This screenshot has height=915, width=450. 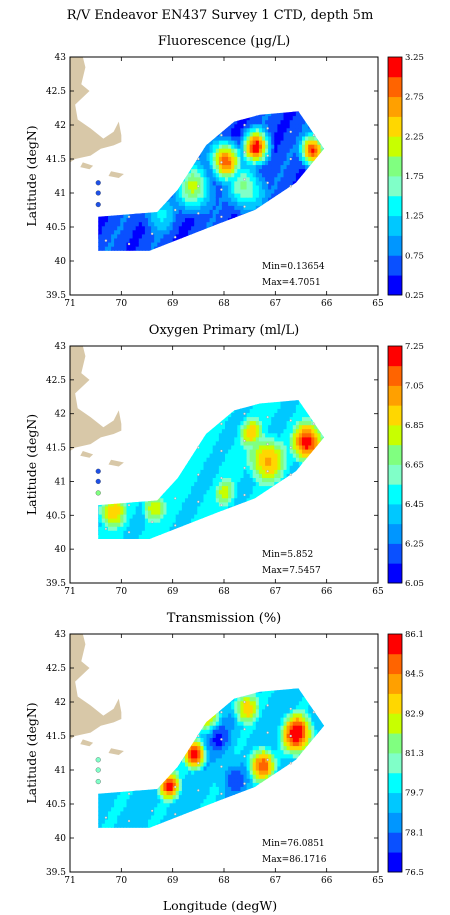 I want to click on x-tick-label: 65, so click(x=378, y=304).